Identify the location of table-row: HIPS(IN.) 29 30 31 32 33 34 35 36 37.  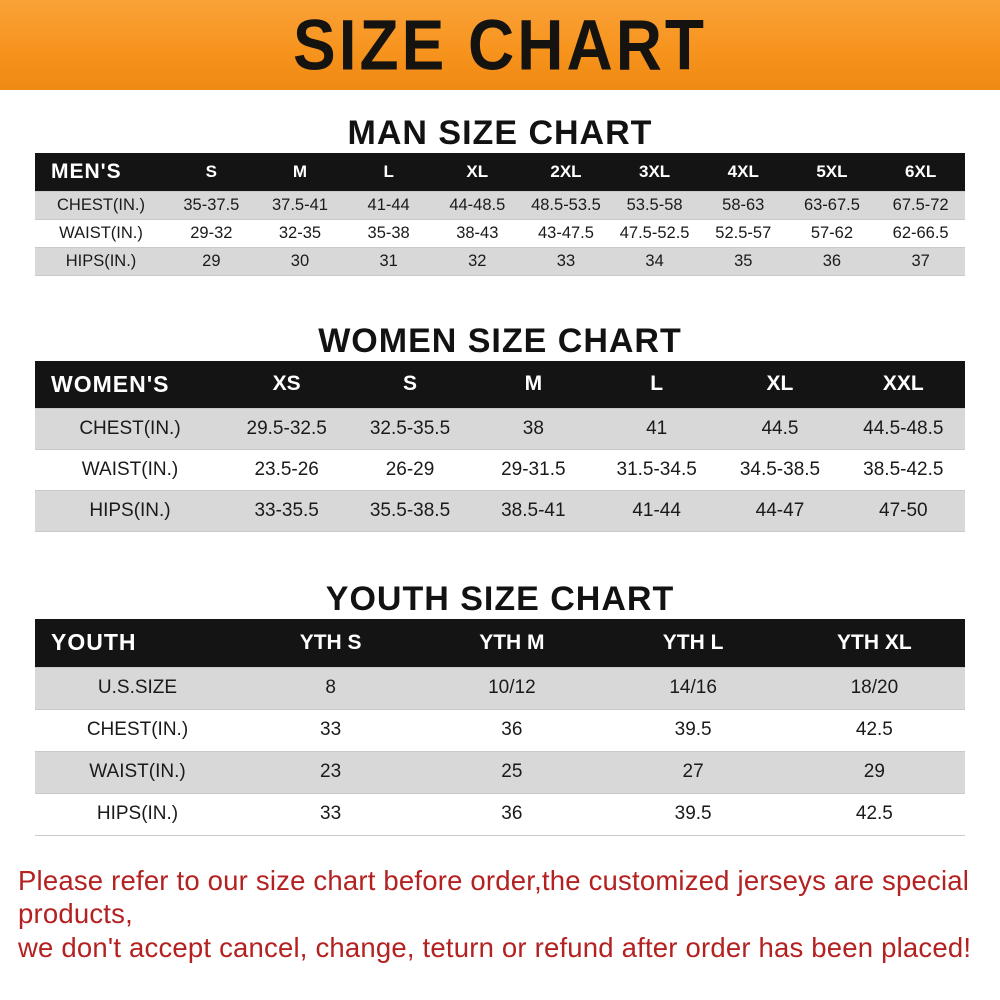
(500, 261).